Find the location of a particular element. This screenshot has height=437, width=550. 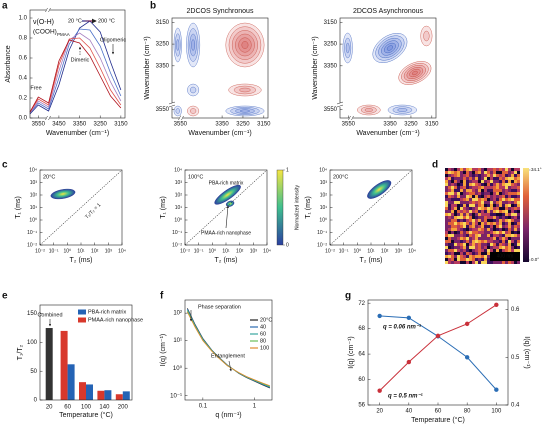

x-tick-label: 60 is located at coordinates (438, 412).